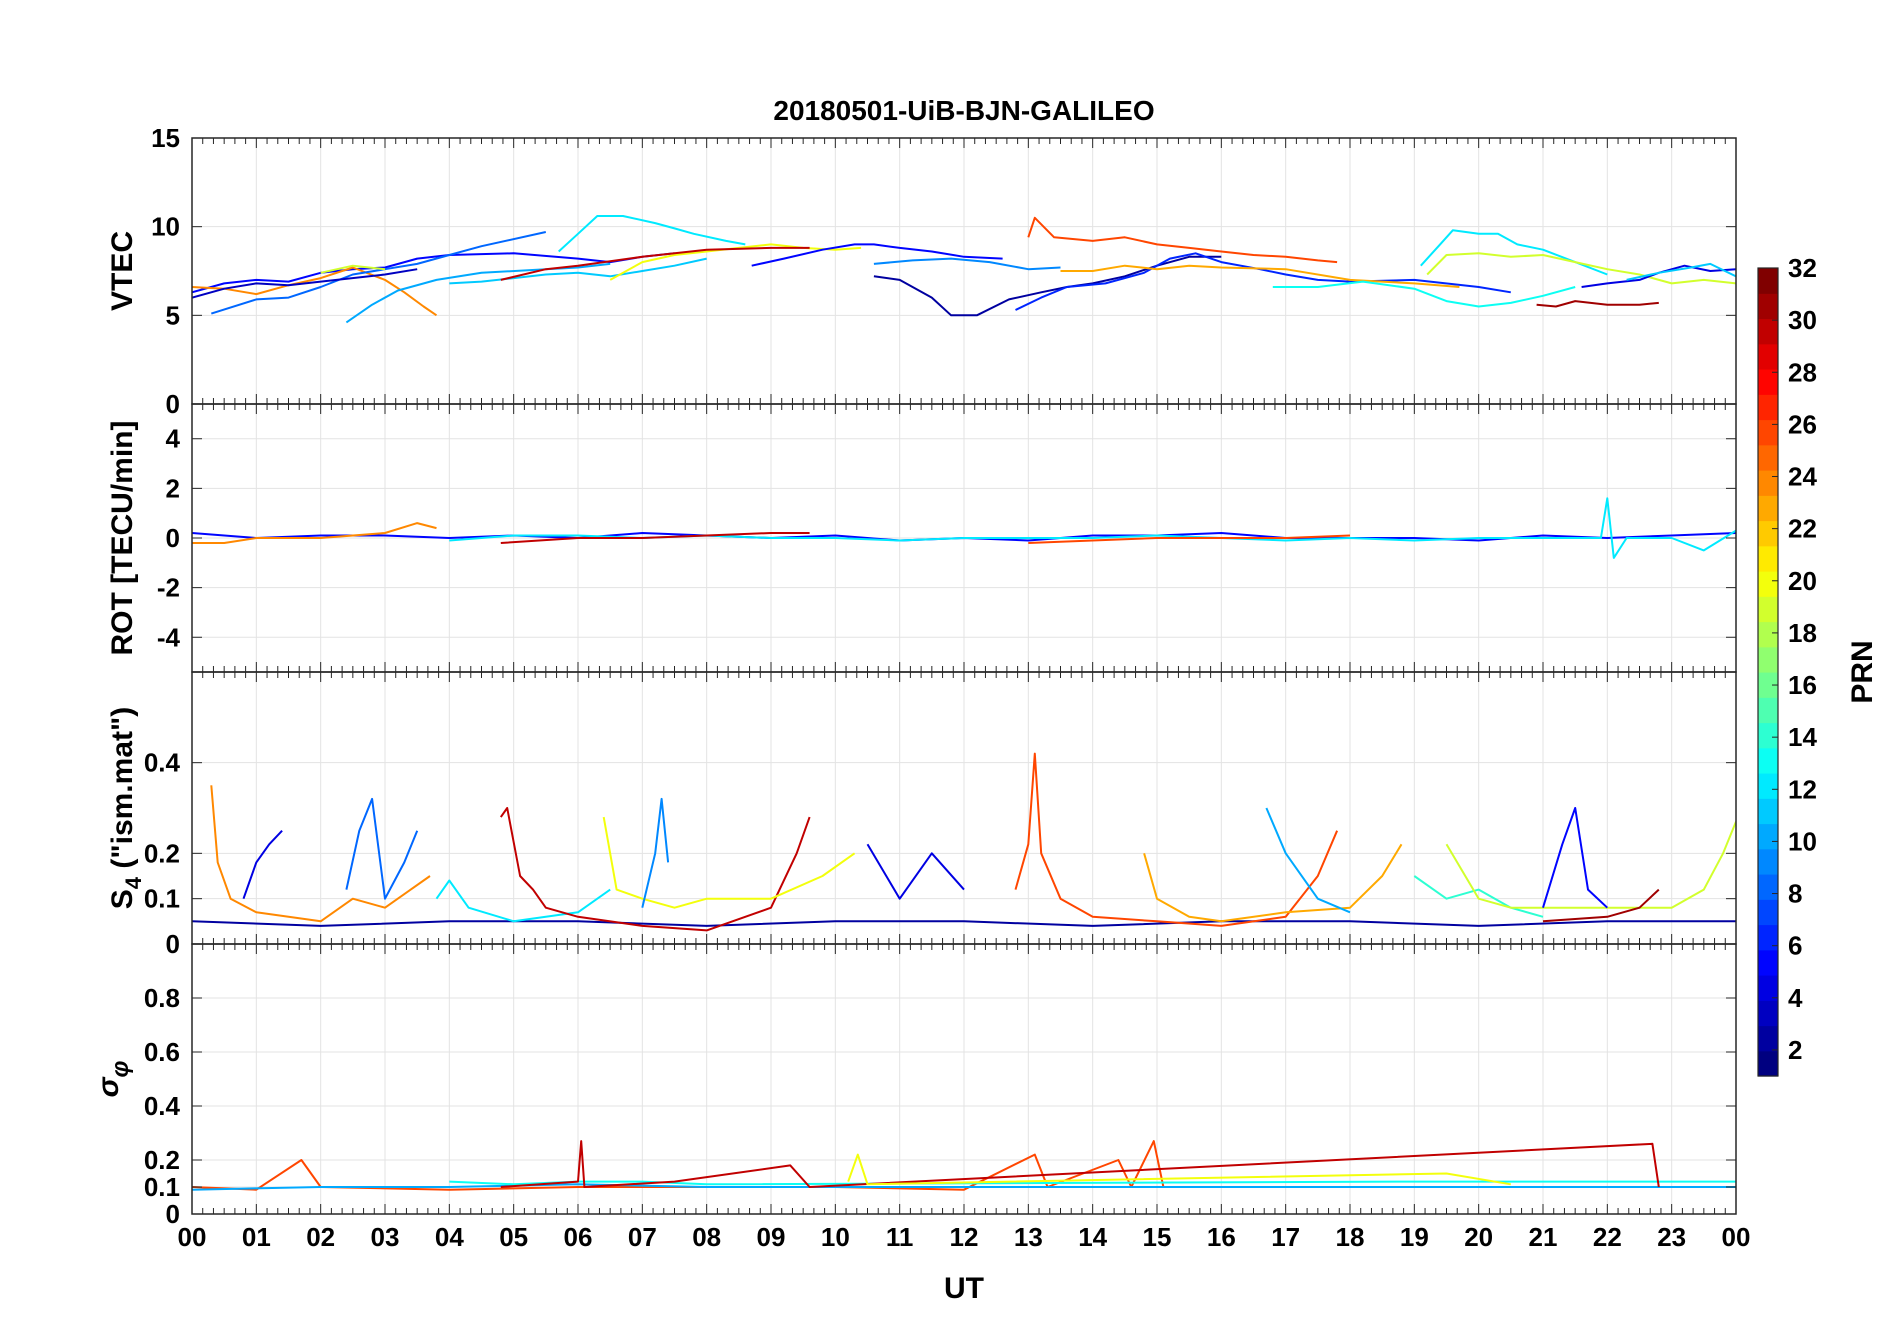  What do you see at coordinates (1221, 1237) in the screenshot?
I see `x-tick-label: 16` at bounding box center [1221, 1237].